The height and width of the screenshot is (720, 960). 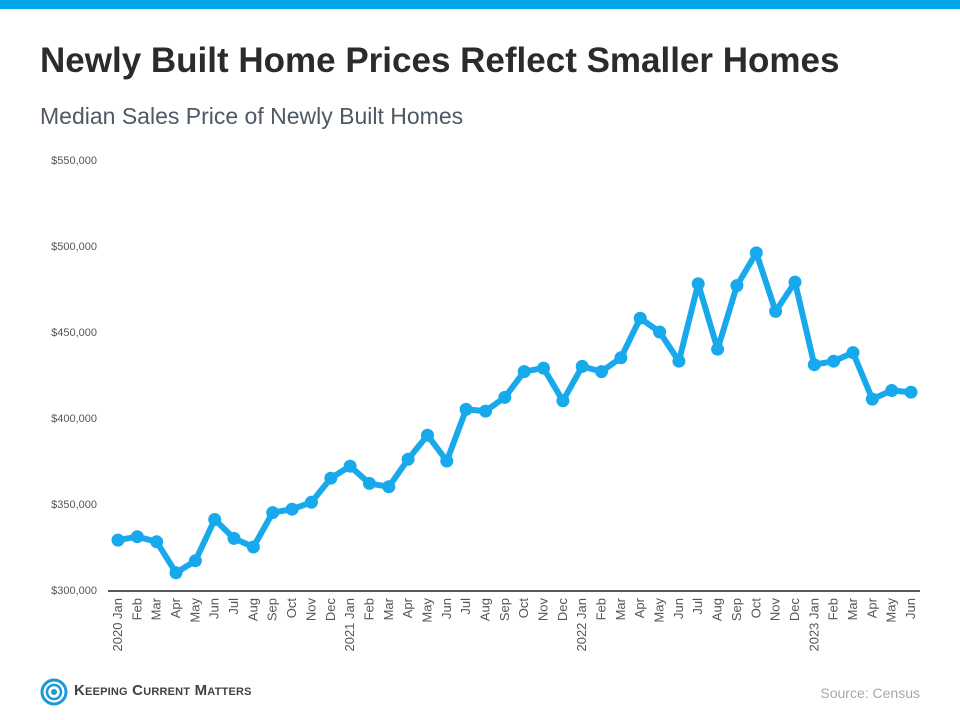 What do you see at coordinates (54, 692) in the screenshot?
I see `logo-icon` at bounding box center [54, 692].